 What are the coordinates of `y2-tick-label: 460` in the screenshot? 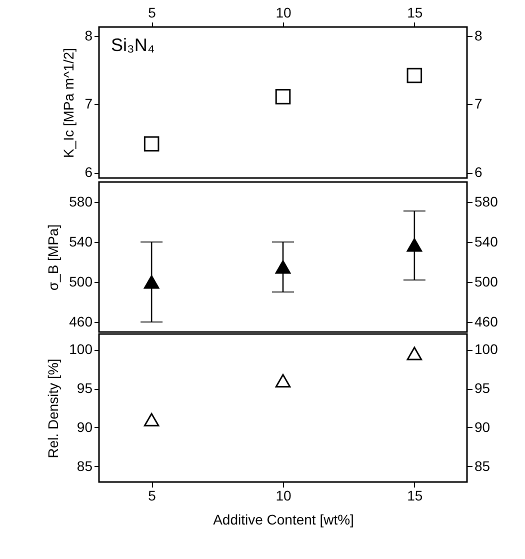 It's located at (486, 322).